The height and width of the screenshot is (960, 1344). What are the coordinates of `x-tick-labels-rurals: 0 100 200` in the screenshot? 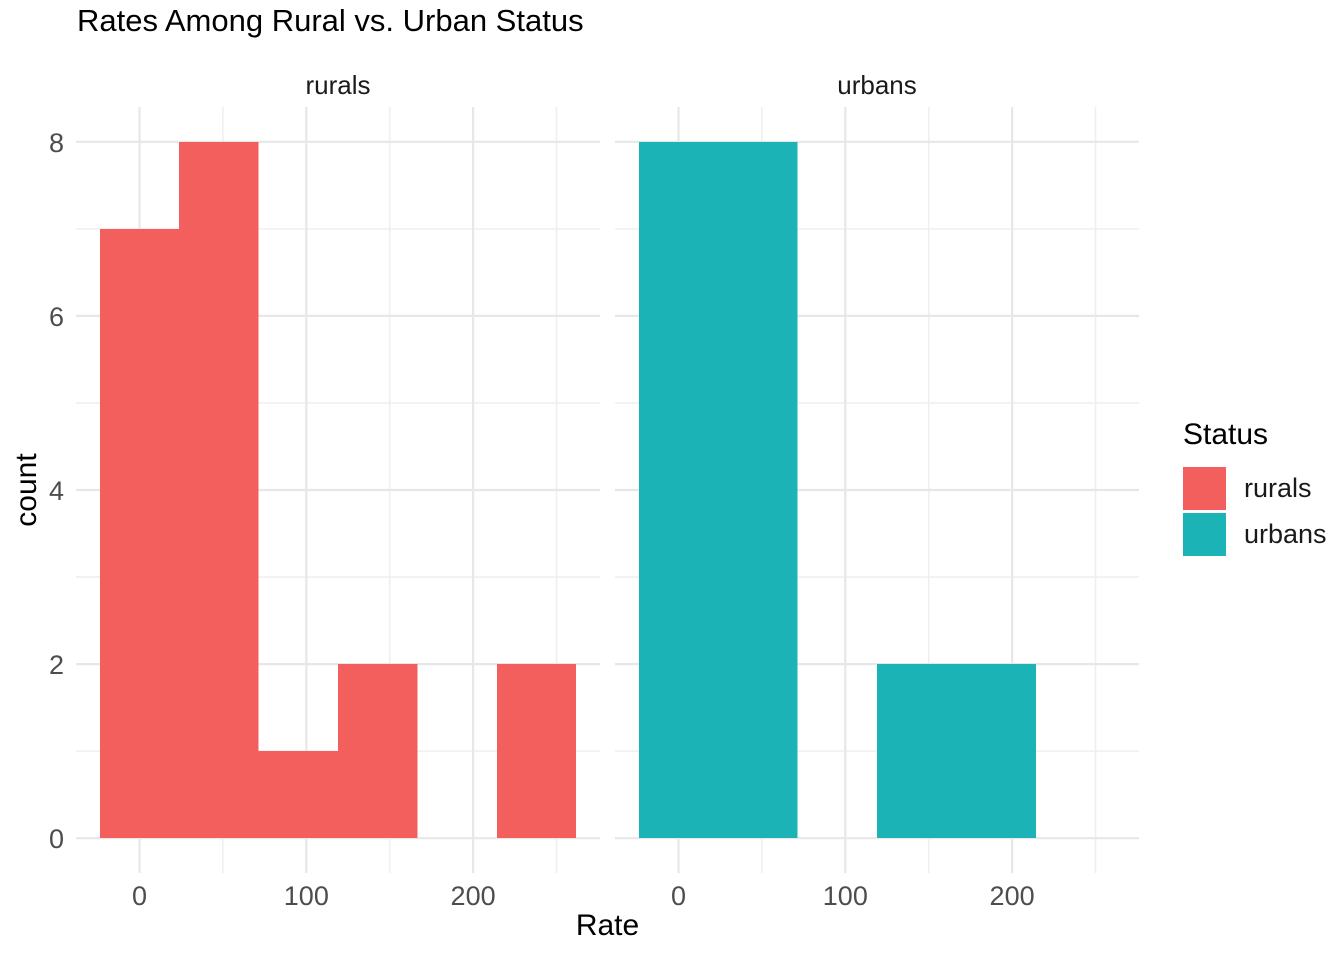 It's located at (314, 896).